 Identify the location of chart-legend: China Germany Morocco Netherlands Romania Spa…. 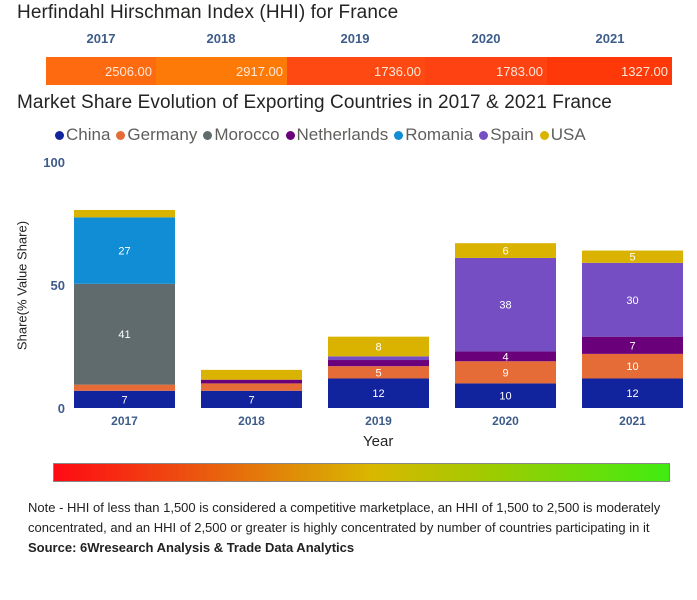
(323, 135).